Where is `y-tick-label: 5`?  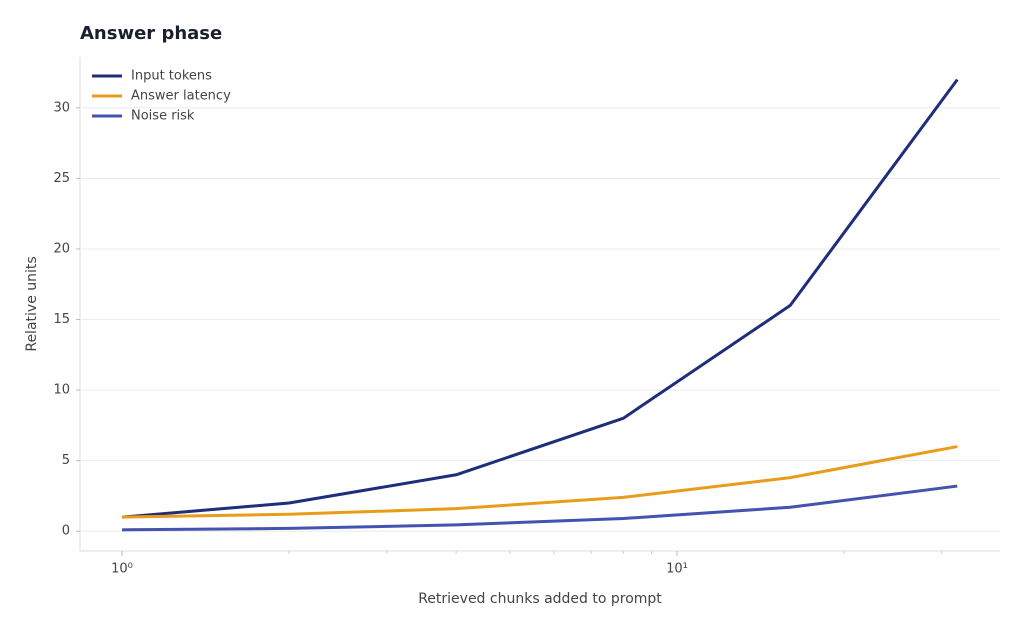 y-tick-label: 5 is located at coordinates (66, 460).